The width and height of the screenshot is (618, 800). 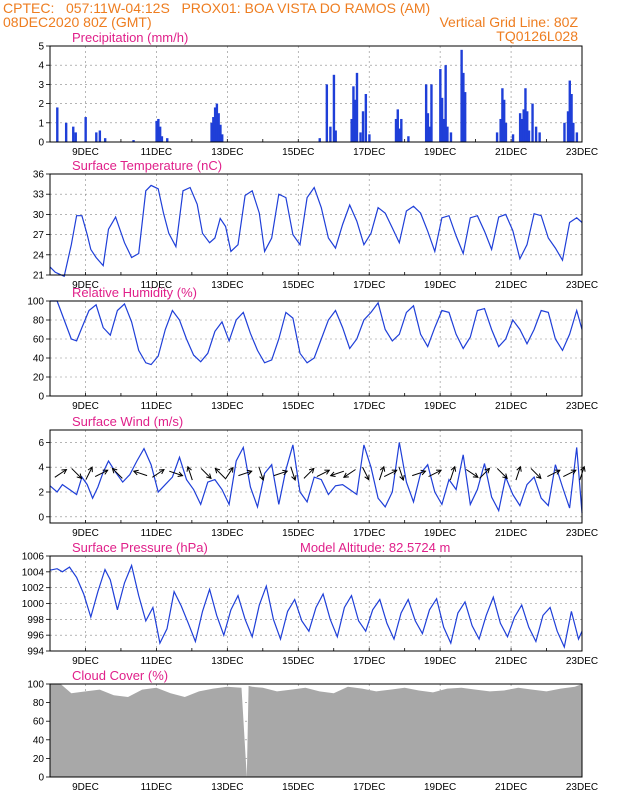 What do you see at coordinates (316, 333) in the screenshot?
I see `series-line-rh` at bounding box center [316, 333].